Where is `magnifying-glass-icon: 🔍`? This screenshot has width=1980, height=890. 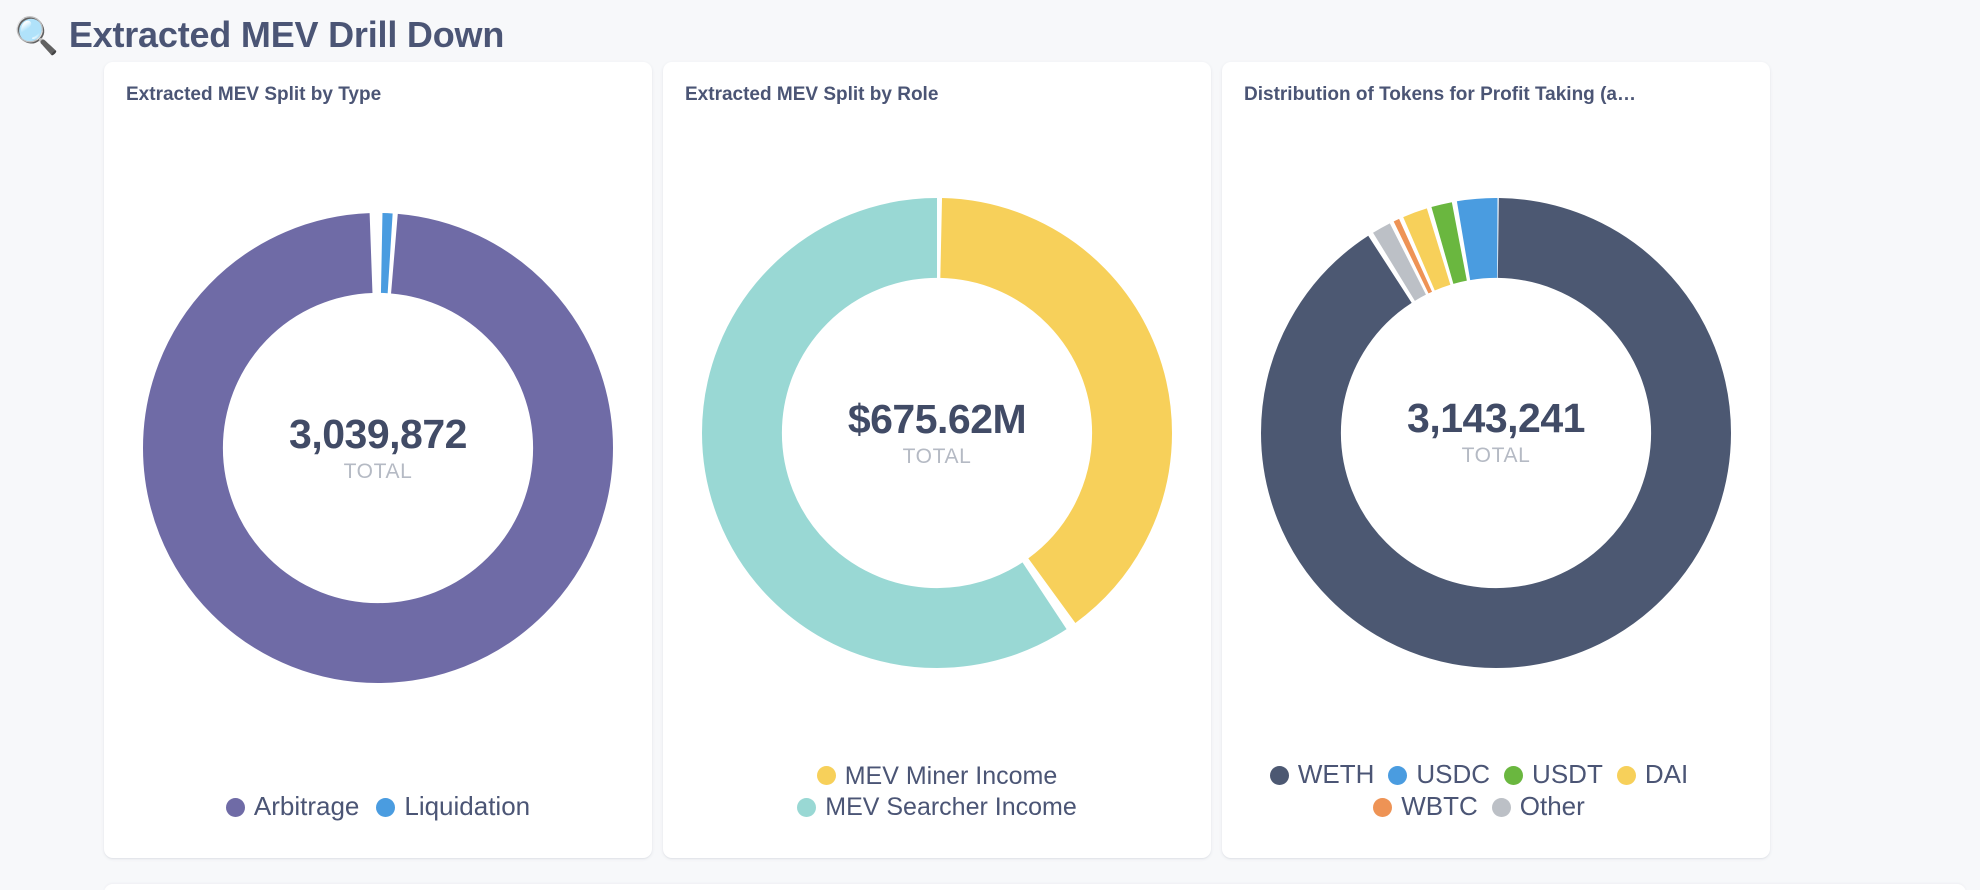 magnifying-glass-icon: 🔍 is located at coordinates (36, 35).